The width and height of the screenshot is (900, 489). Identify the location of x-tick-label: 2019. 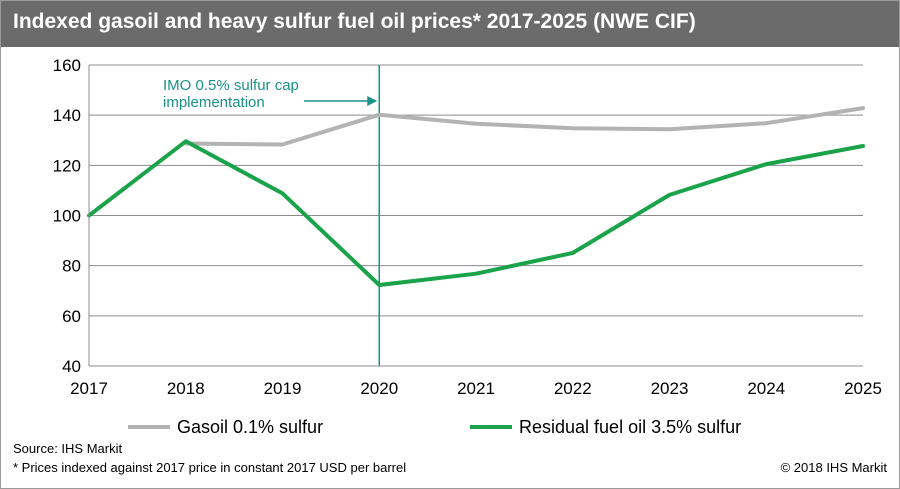
(283, 388).